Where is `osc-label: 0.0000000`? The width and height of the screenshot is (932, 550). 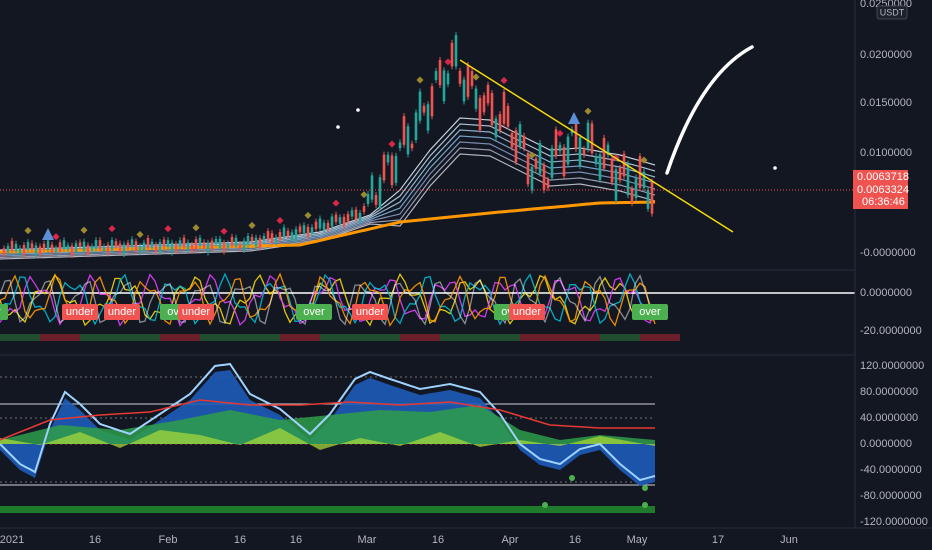
osc-label: 0.0000000 is located at coordinates (886, 293).